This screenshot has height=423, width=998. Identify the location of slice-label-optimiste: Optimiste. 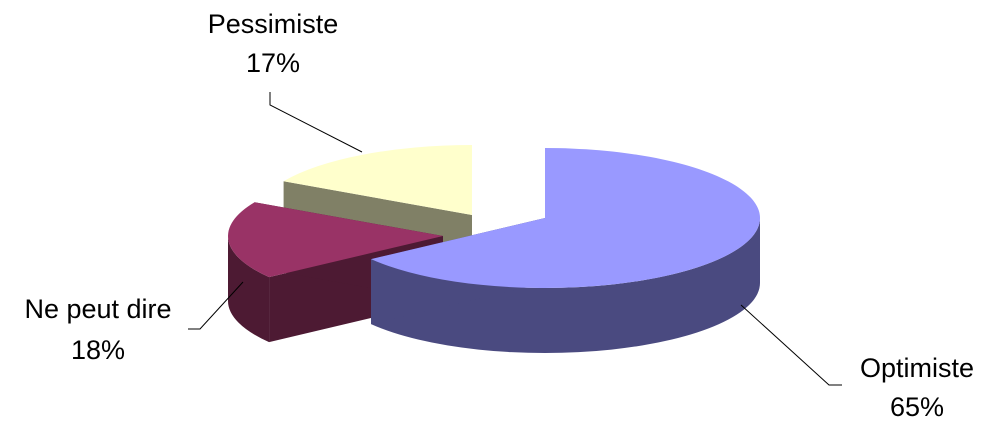
(917, 368).